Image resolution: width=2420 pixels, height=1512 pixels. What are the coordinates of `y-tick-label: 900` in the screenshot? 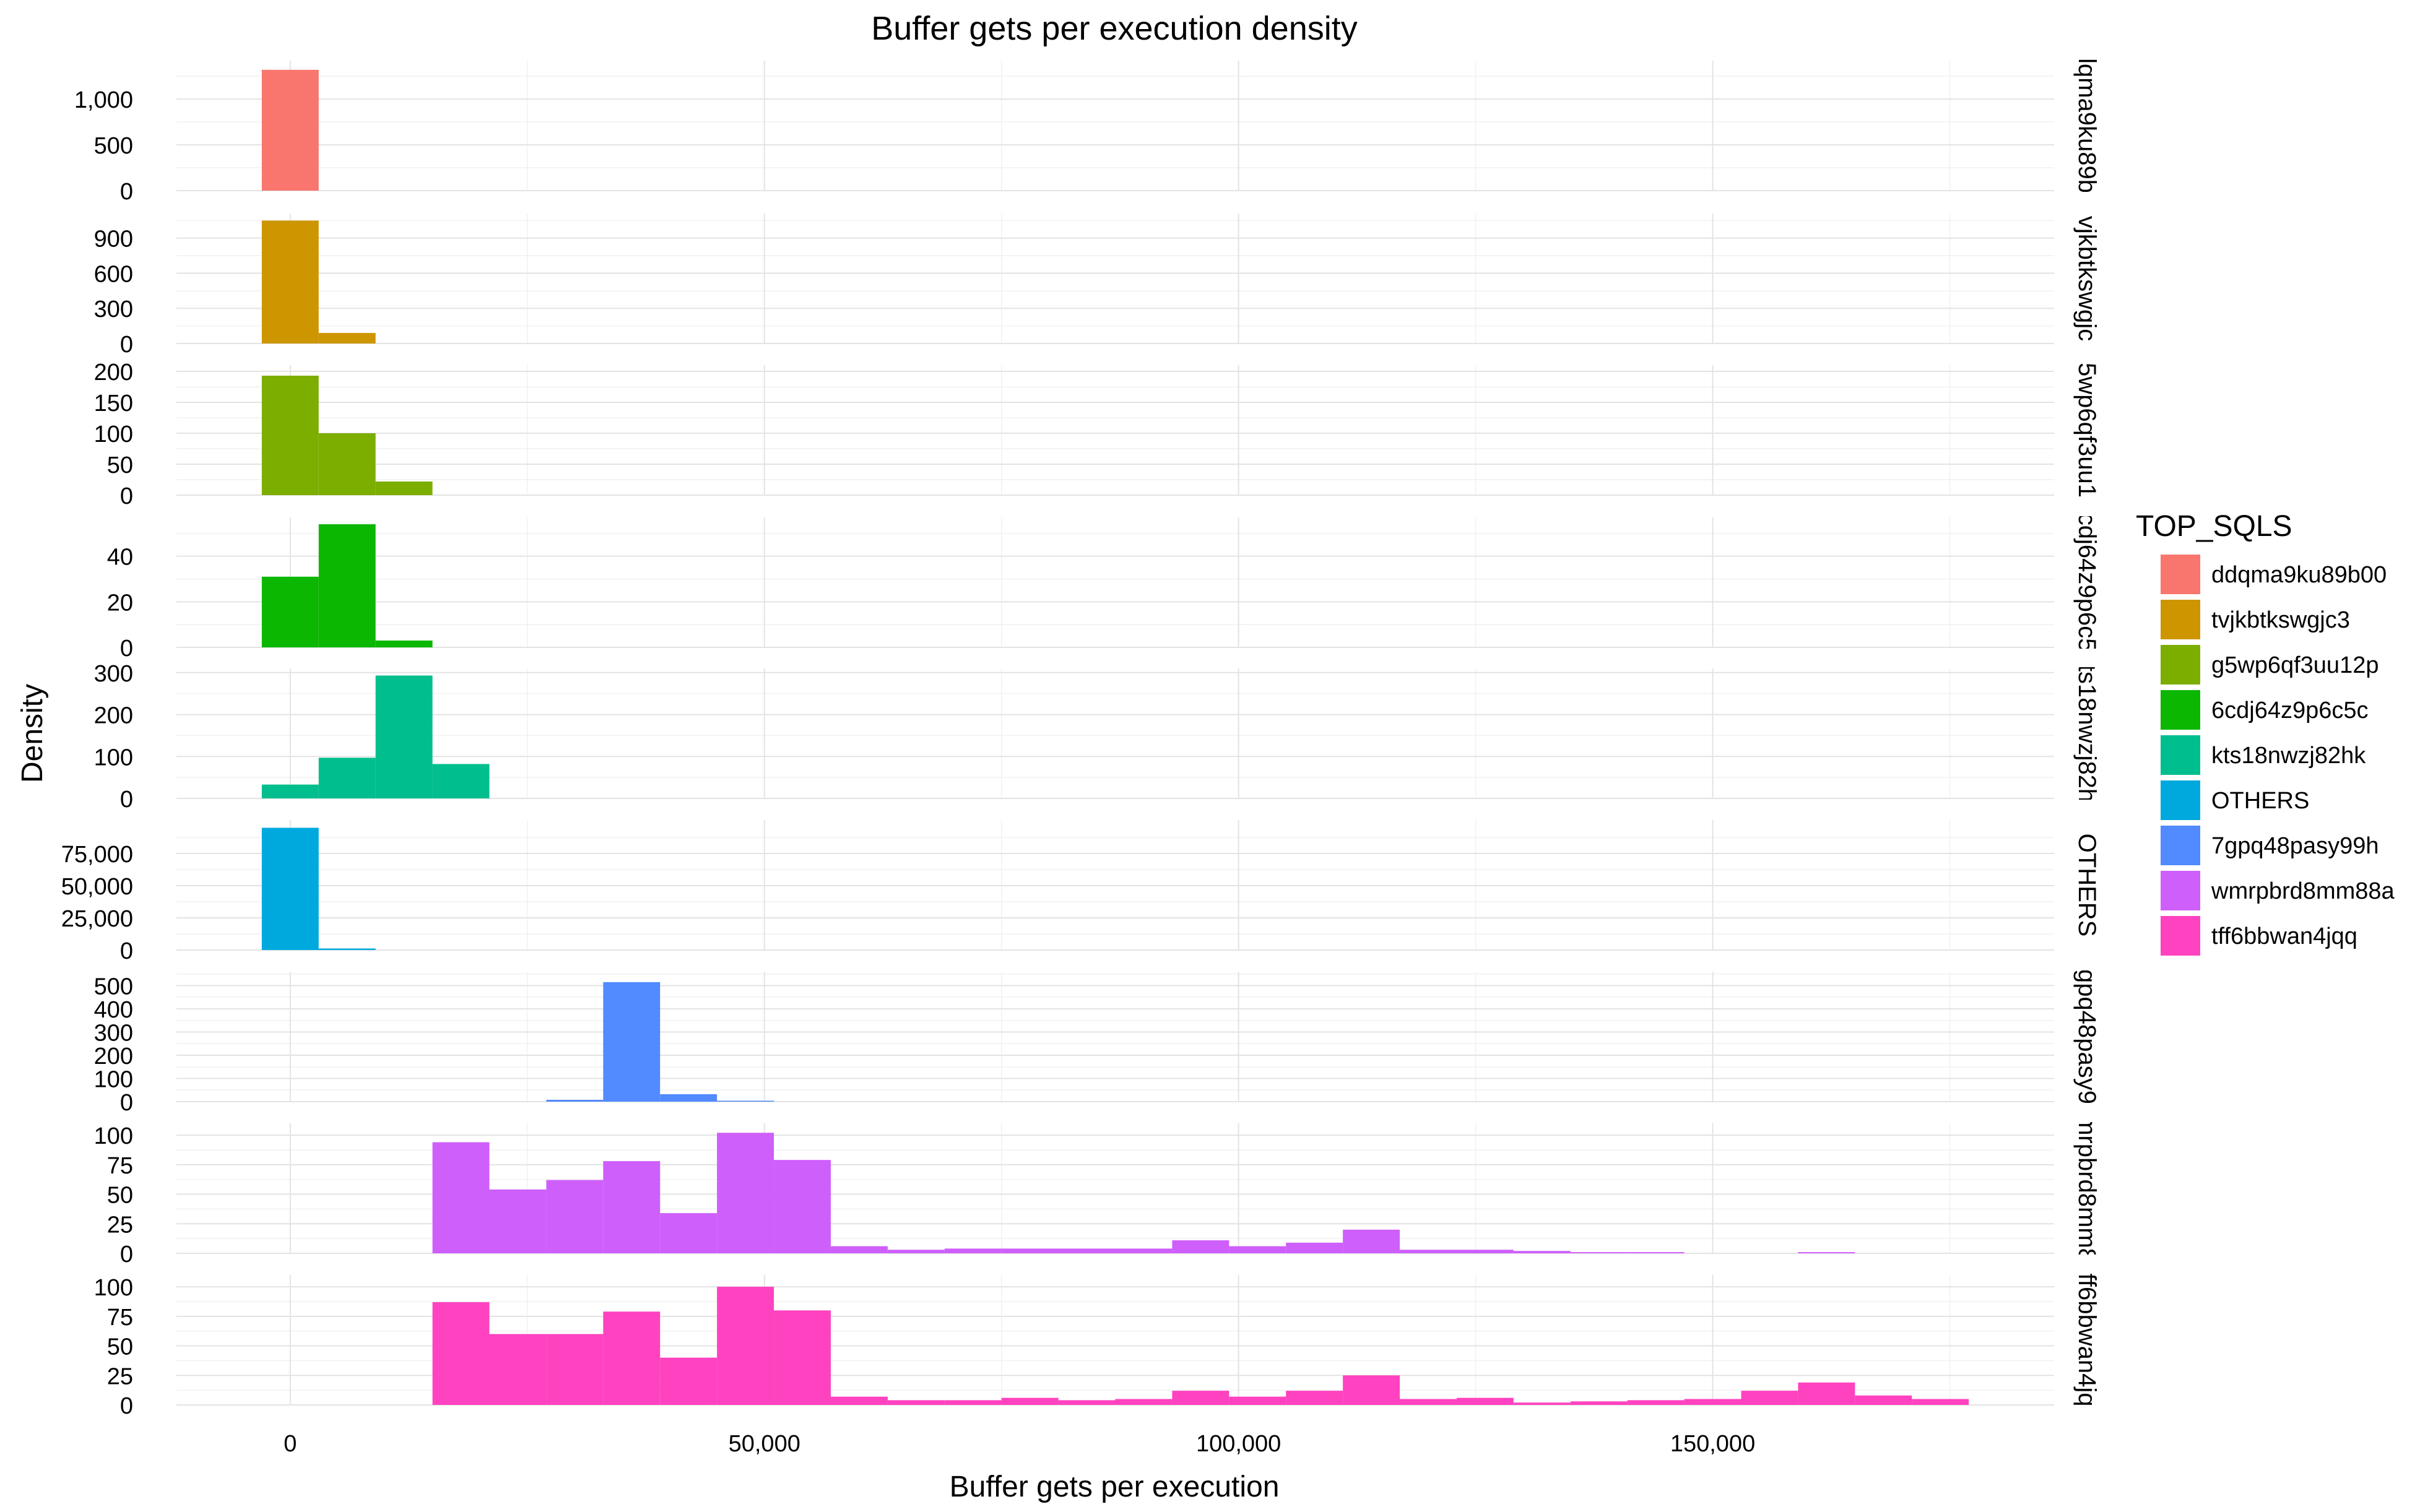 It's located at (114, 240).